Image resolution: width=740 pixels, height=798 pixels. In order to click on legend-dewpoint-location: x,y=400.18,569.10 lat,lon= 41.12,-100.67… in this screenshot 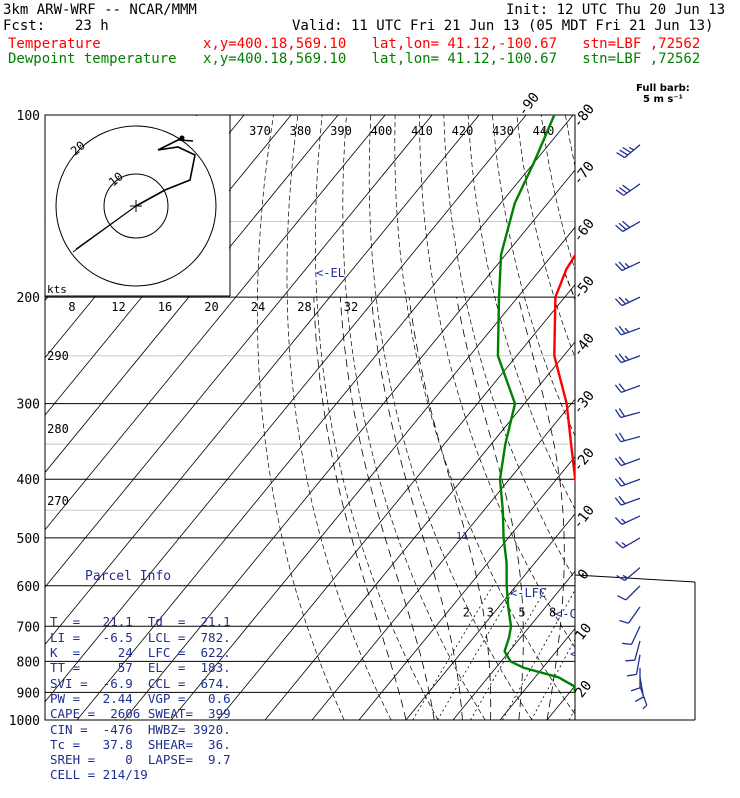, I will do `click(452, 59)`.